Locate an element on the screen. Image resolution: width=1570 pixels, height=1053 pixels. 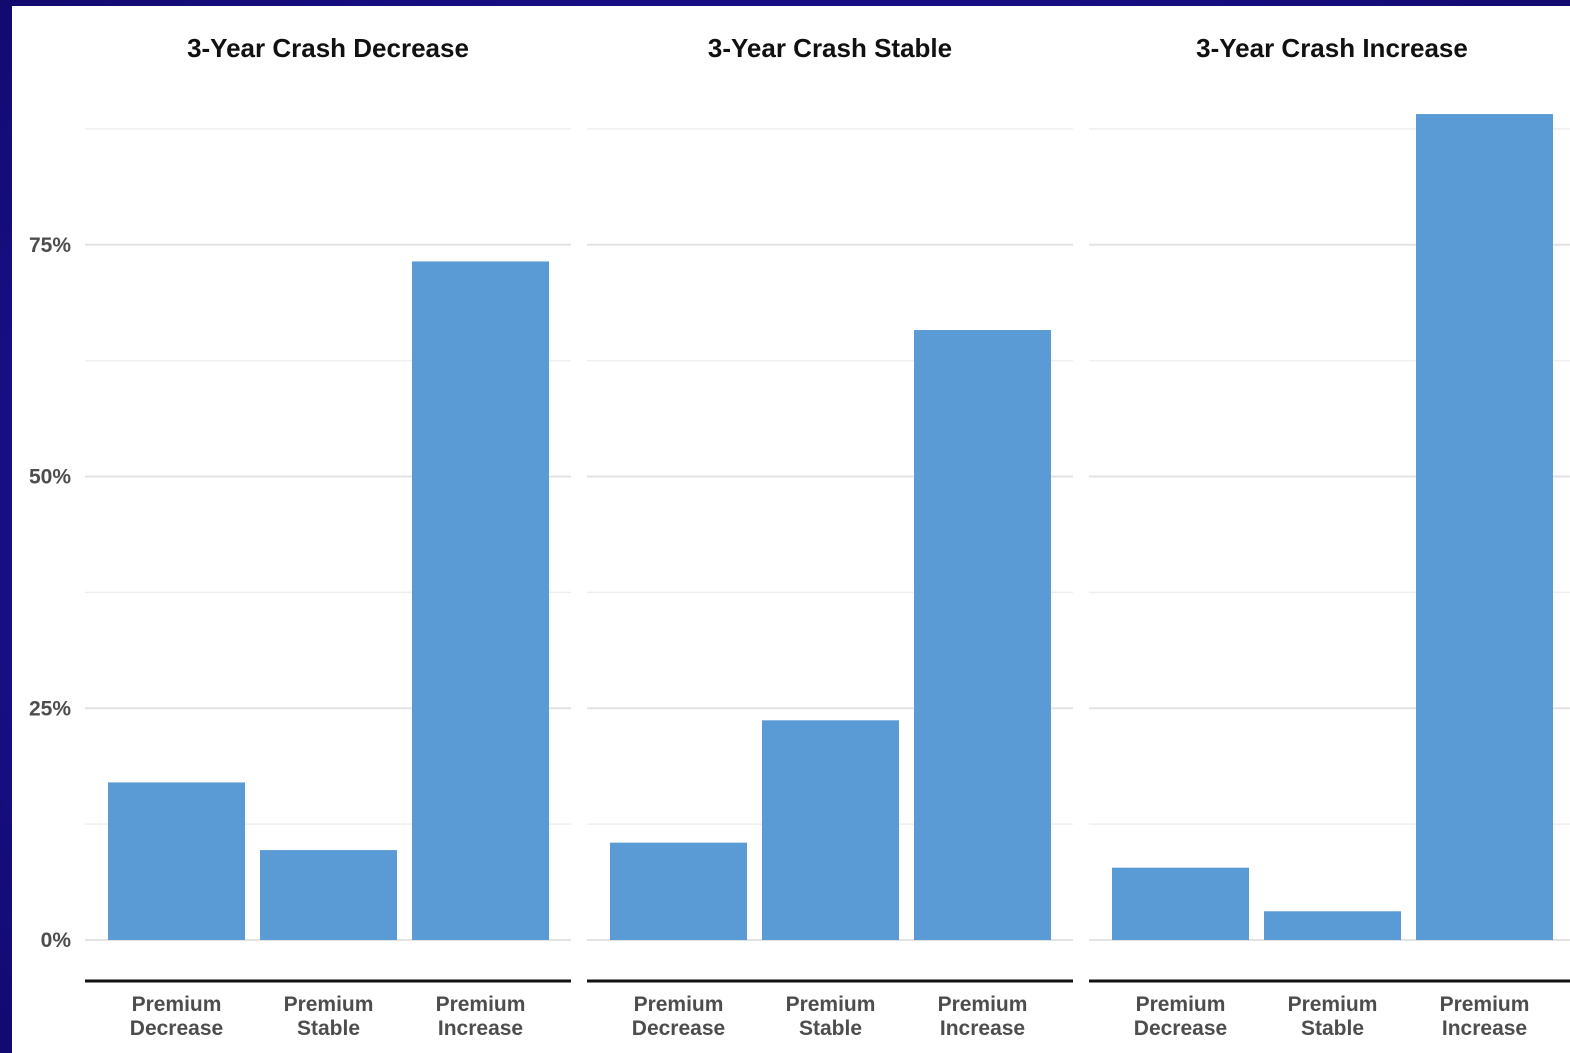
y-tick-label: 75% is located at coordinates (50, 245).